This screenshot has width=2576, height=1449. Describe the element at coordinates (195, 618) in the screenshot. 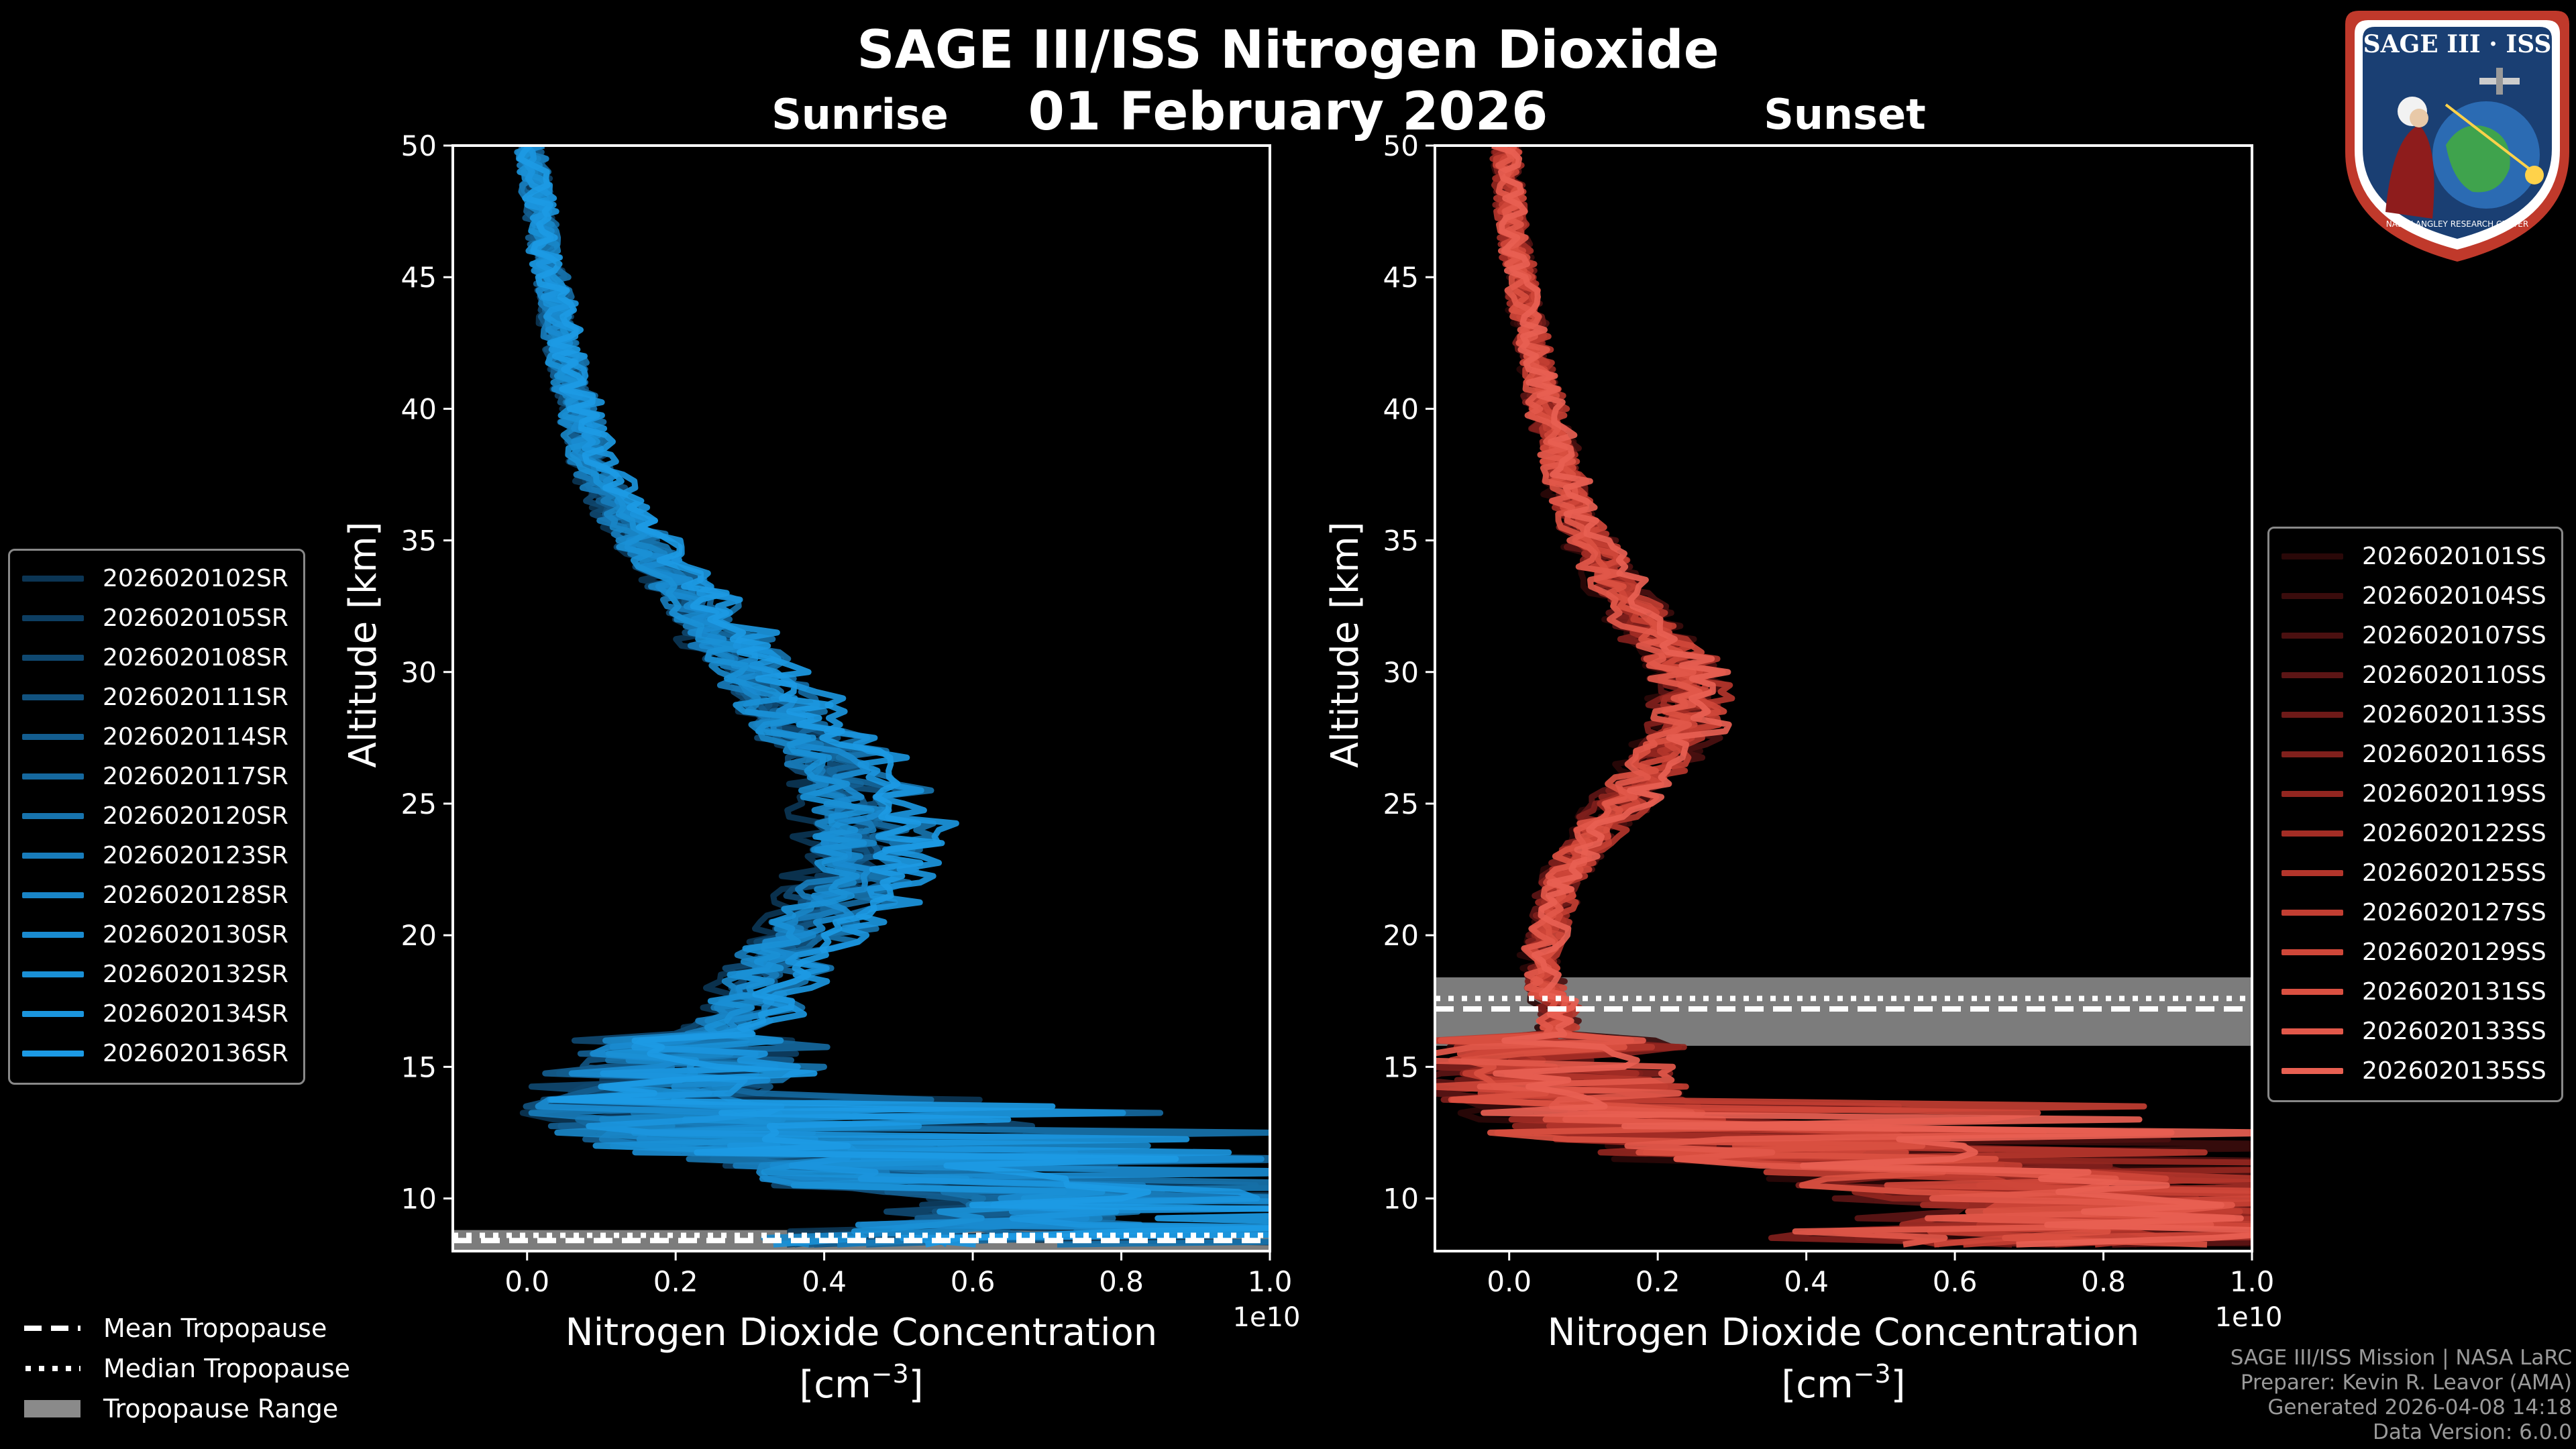

I see `legend-label: 2026020105SR` at that location.